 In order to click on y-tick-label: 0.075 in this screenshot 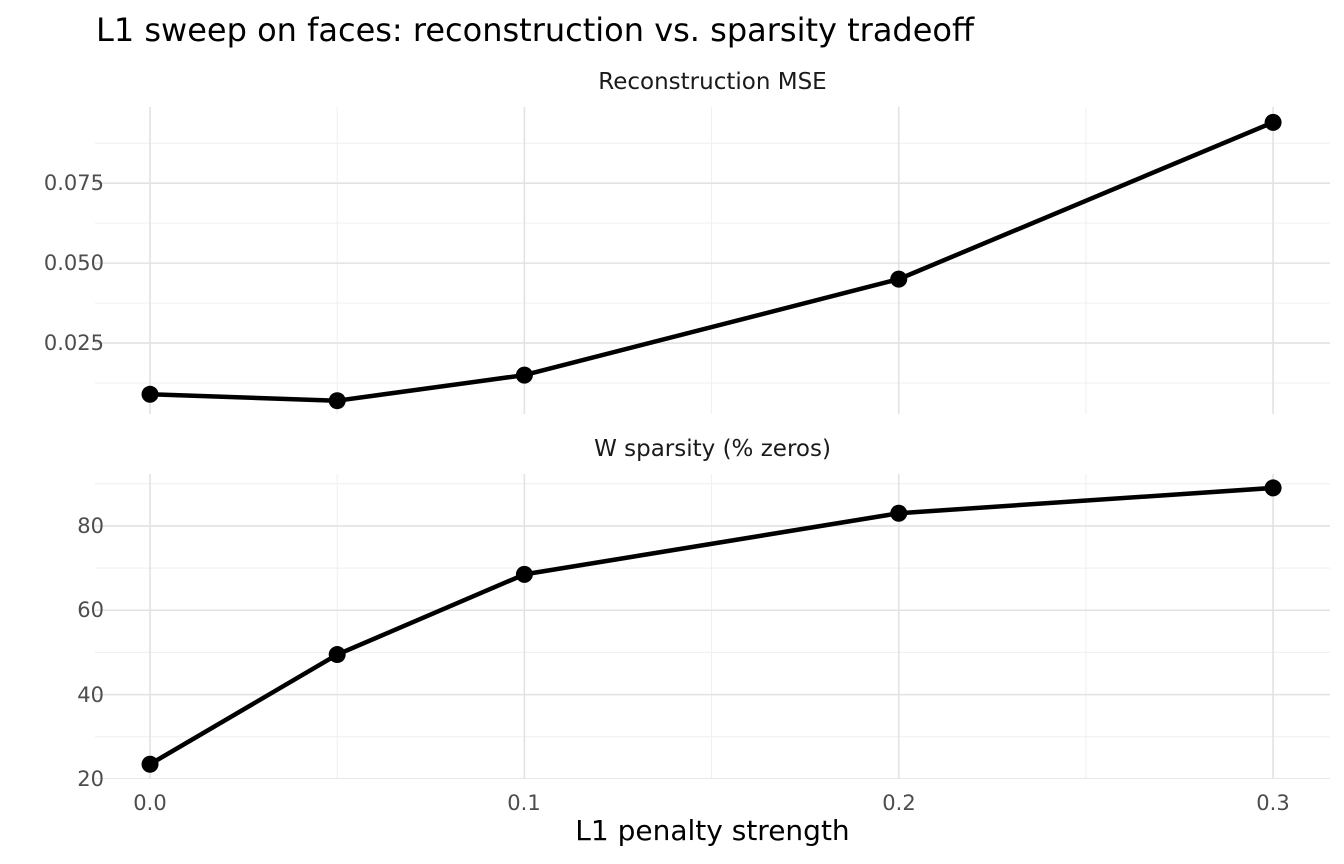, I will do `click(73, 183)`.